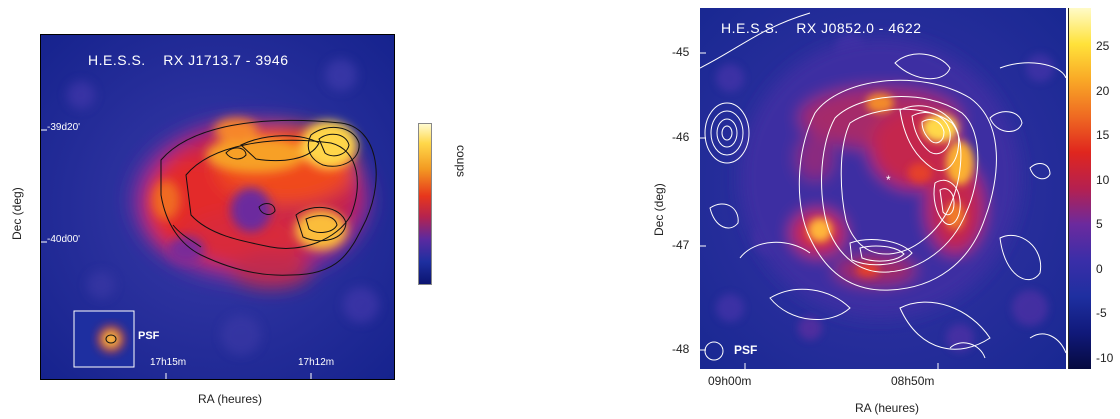  What do you see at coordinates (64, 127) in the screenshot?
I see `left-ytick-1: -39d20'` at bounding box center [64, 127].